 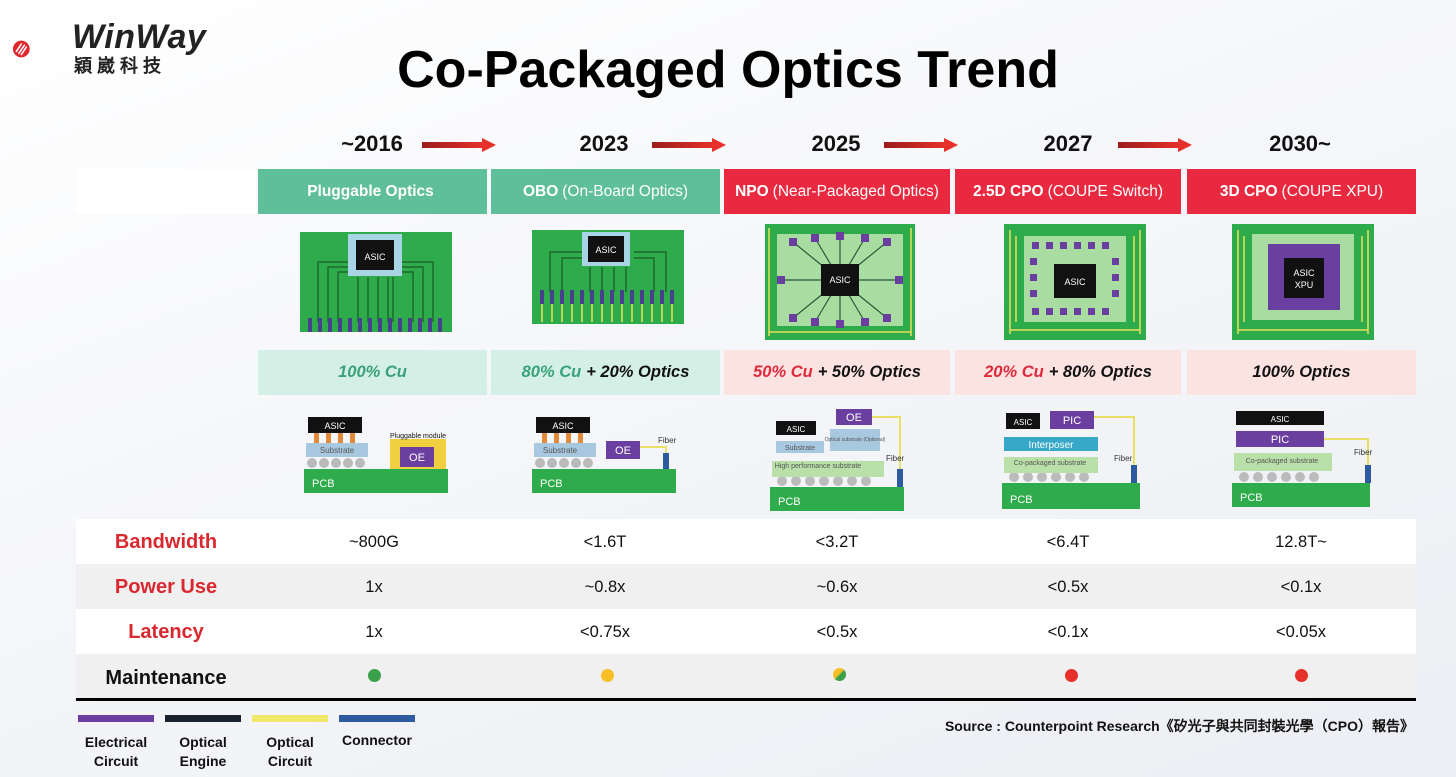 What do you see at coordinates (604, 455) in the screenshot?
I see `obo-cross-section: PCB Substrate ASIC OE Fiber` at bounding box center [604, 455].